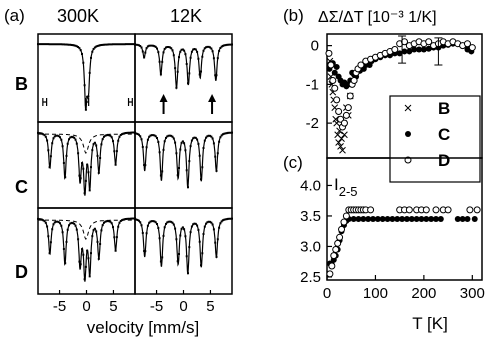 This screenshot has height=341, width=487. What do you see at coordinates (143, 327) in the screenshot?
I see `velocity-axis-label: velocity [mm/s]` at bounding box center [143, 327].